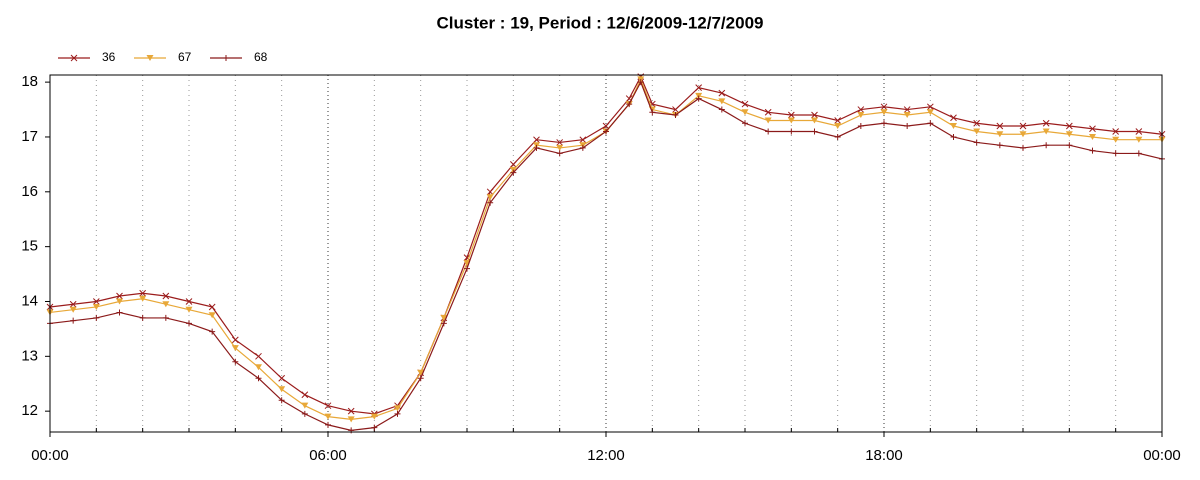  Describe the element at coordinates (29, 81) in the screenshot. I see `y-tick-label: 18` at that location.